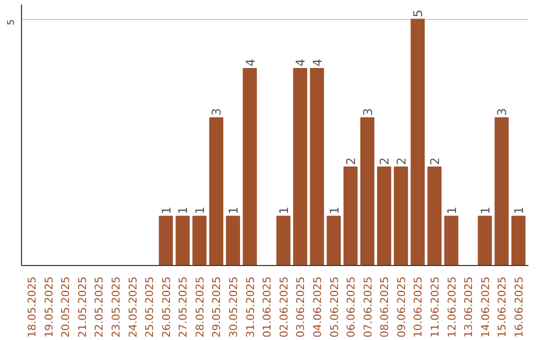  What do you see at coordinates (82, 307) in the screenshot?
I see `x-tick-label: 21.05.2025` at bounding box center [82, 307].